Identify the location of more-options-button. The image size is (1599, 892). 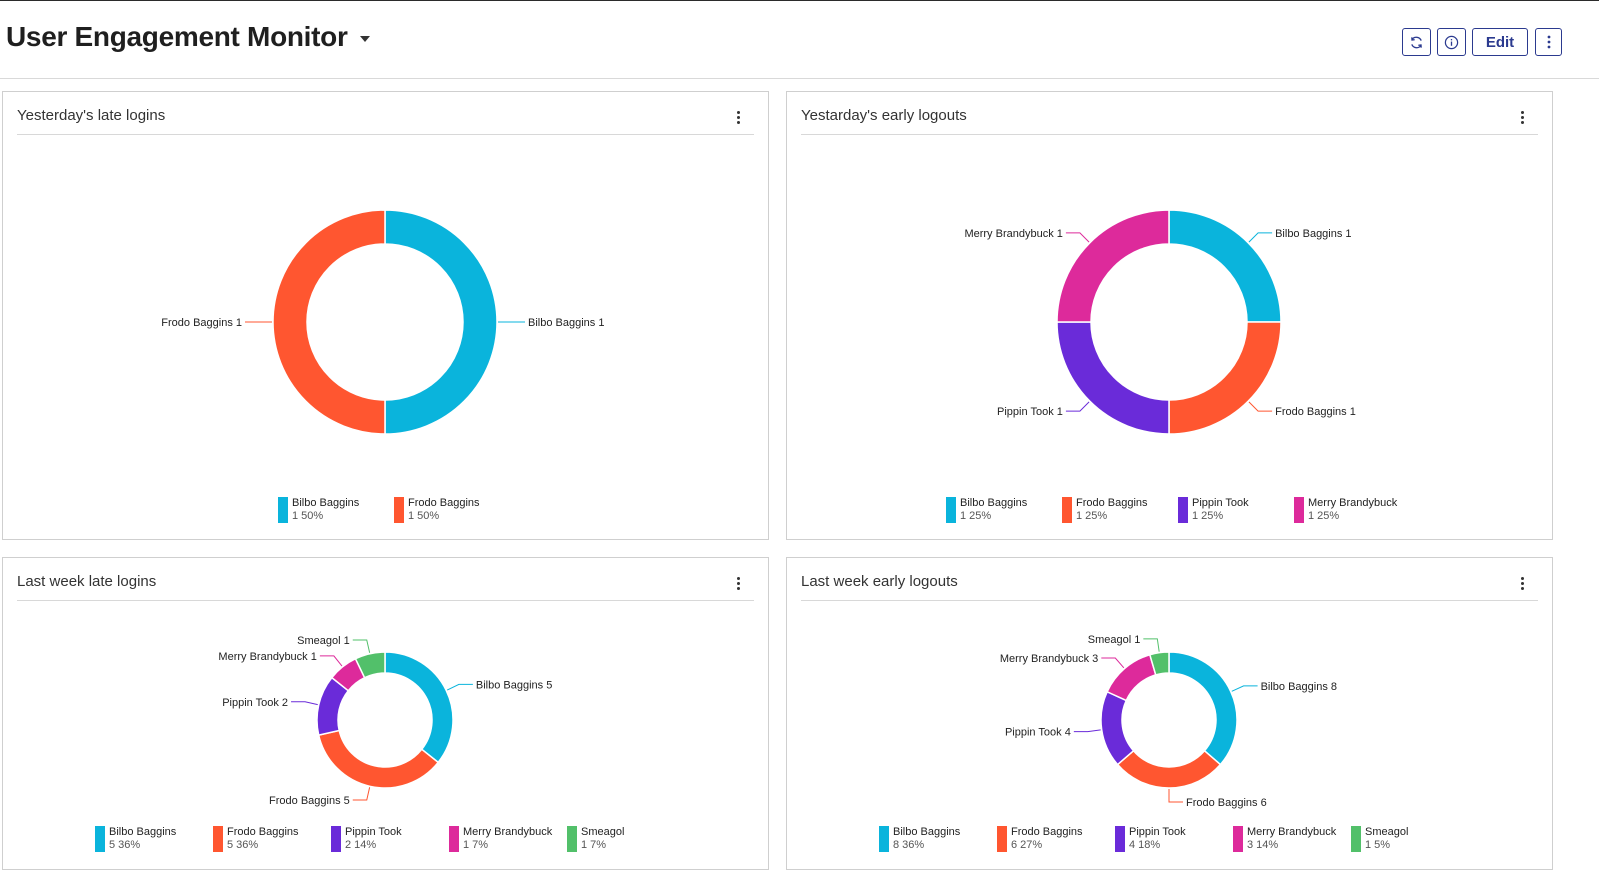
(1548, 42).